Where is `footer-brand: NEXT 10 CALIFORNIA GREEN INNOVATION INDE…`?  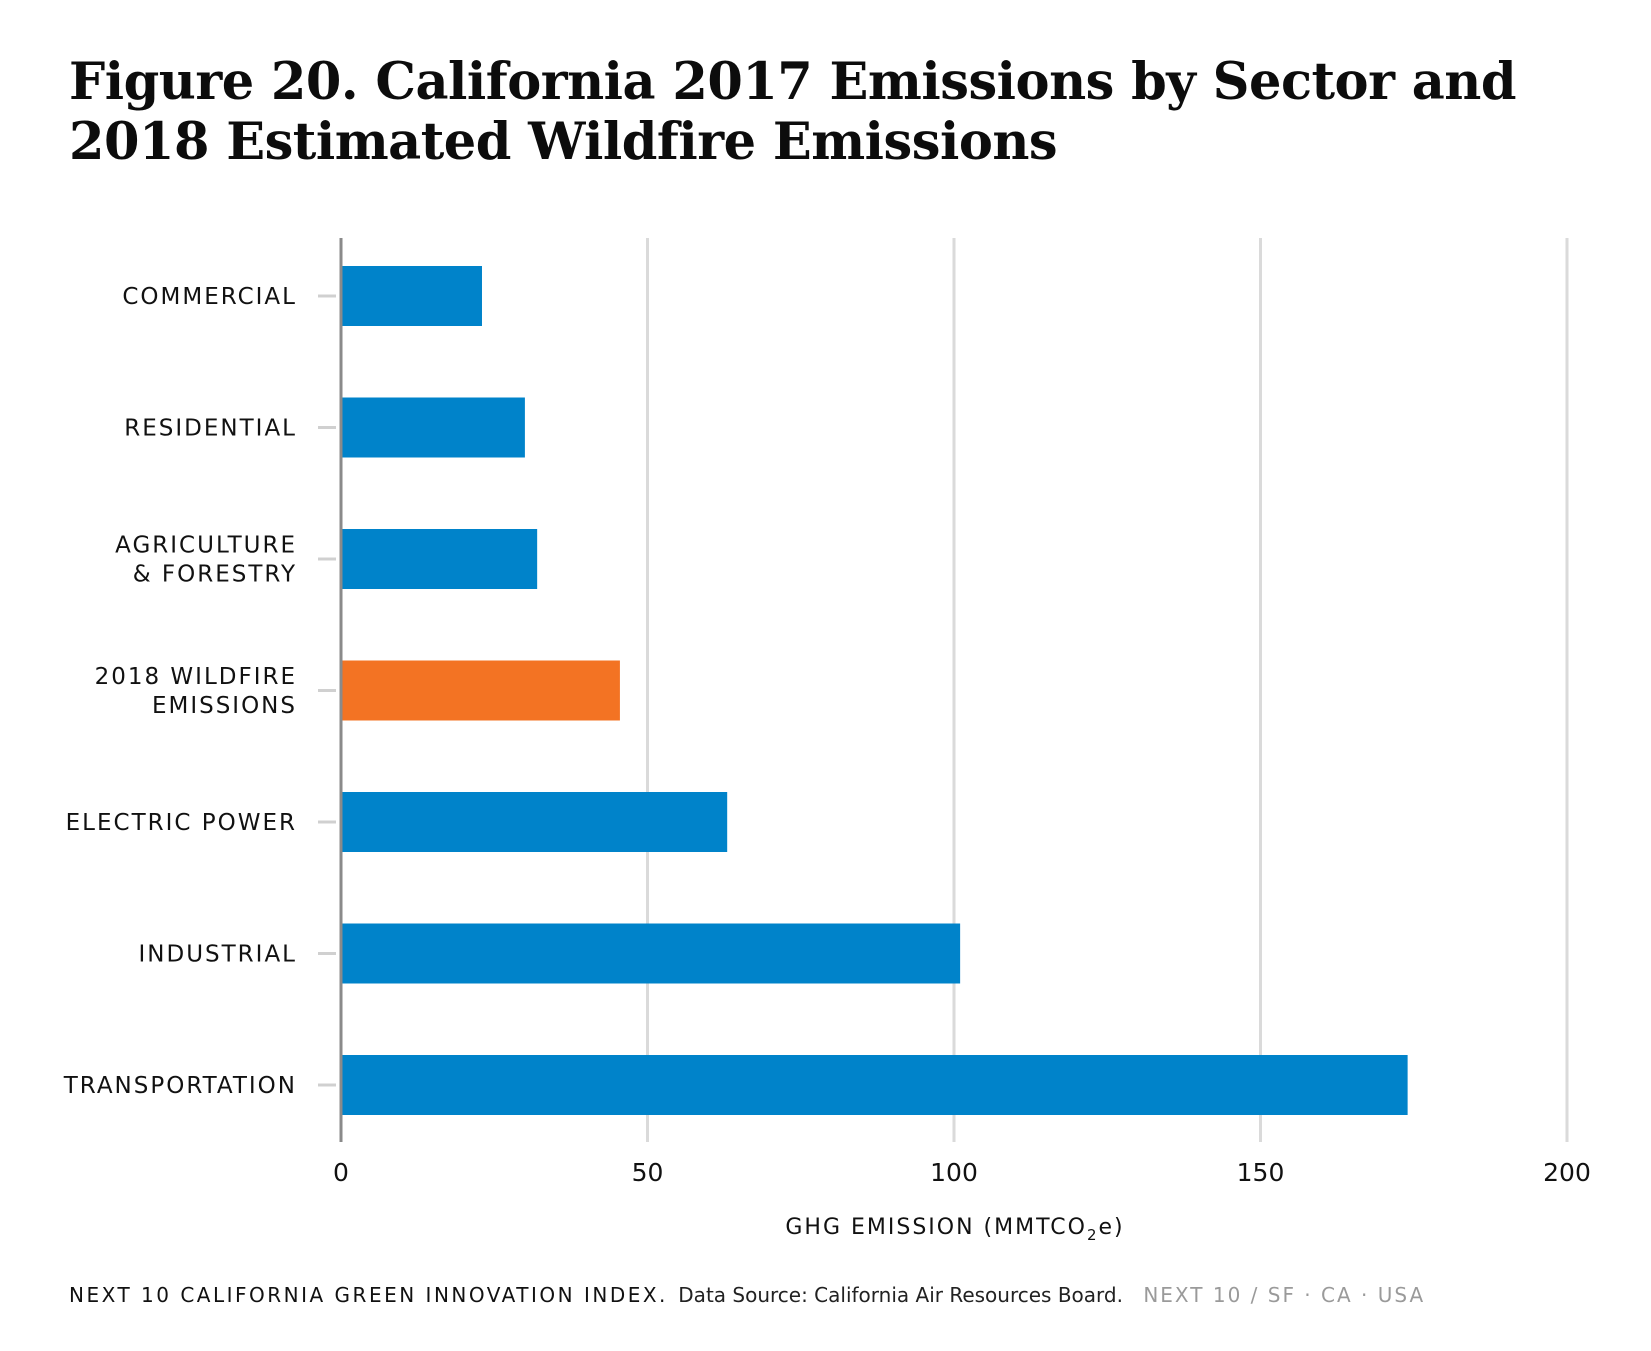
footer-brand: NEXT 10 CALIFORNIA GREEN INNOVATION INDE… is located at coordinates (368, 1295).